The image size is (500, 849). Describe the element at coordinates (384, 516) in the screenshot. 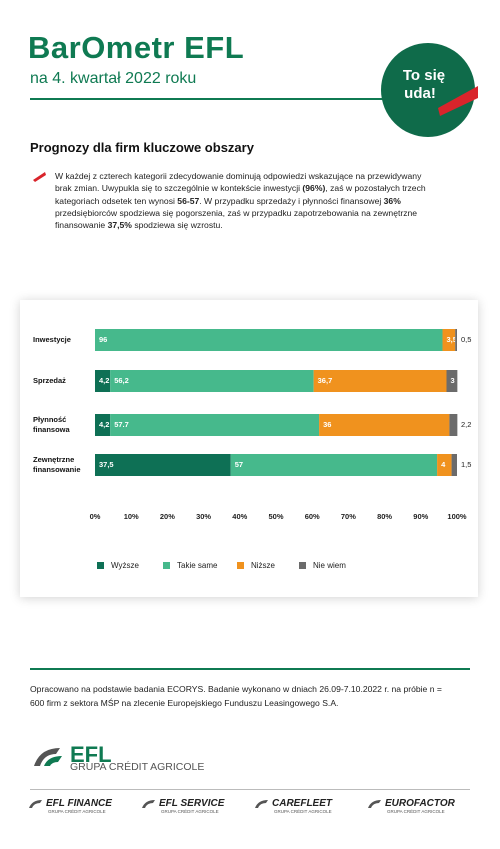

I see `x-tick-label: 80%` at that location.